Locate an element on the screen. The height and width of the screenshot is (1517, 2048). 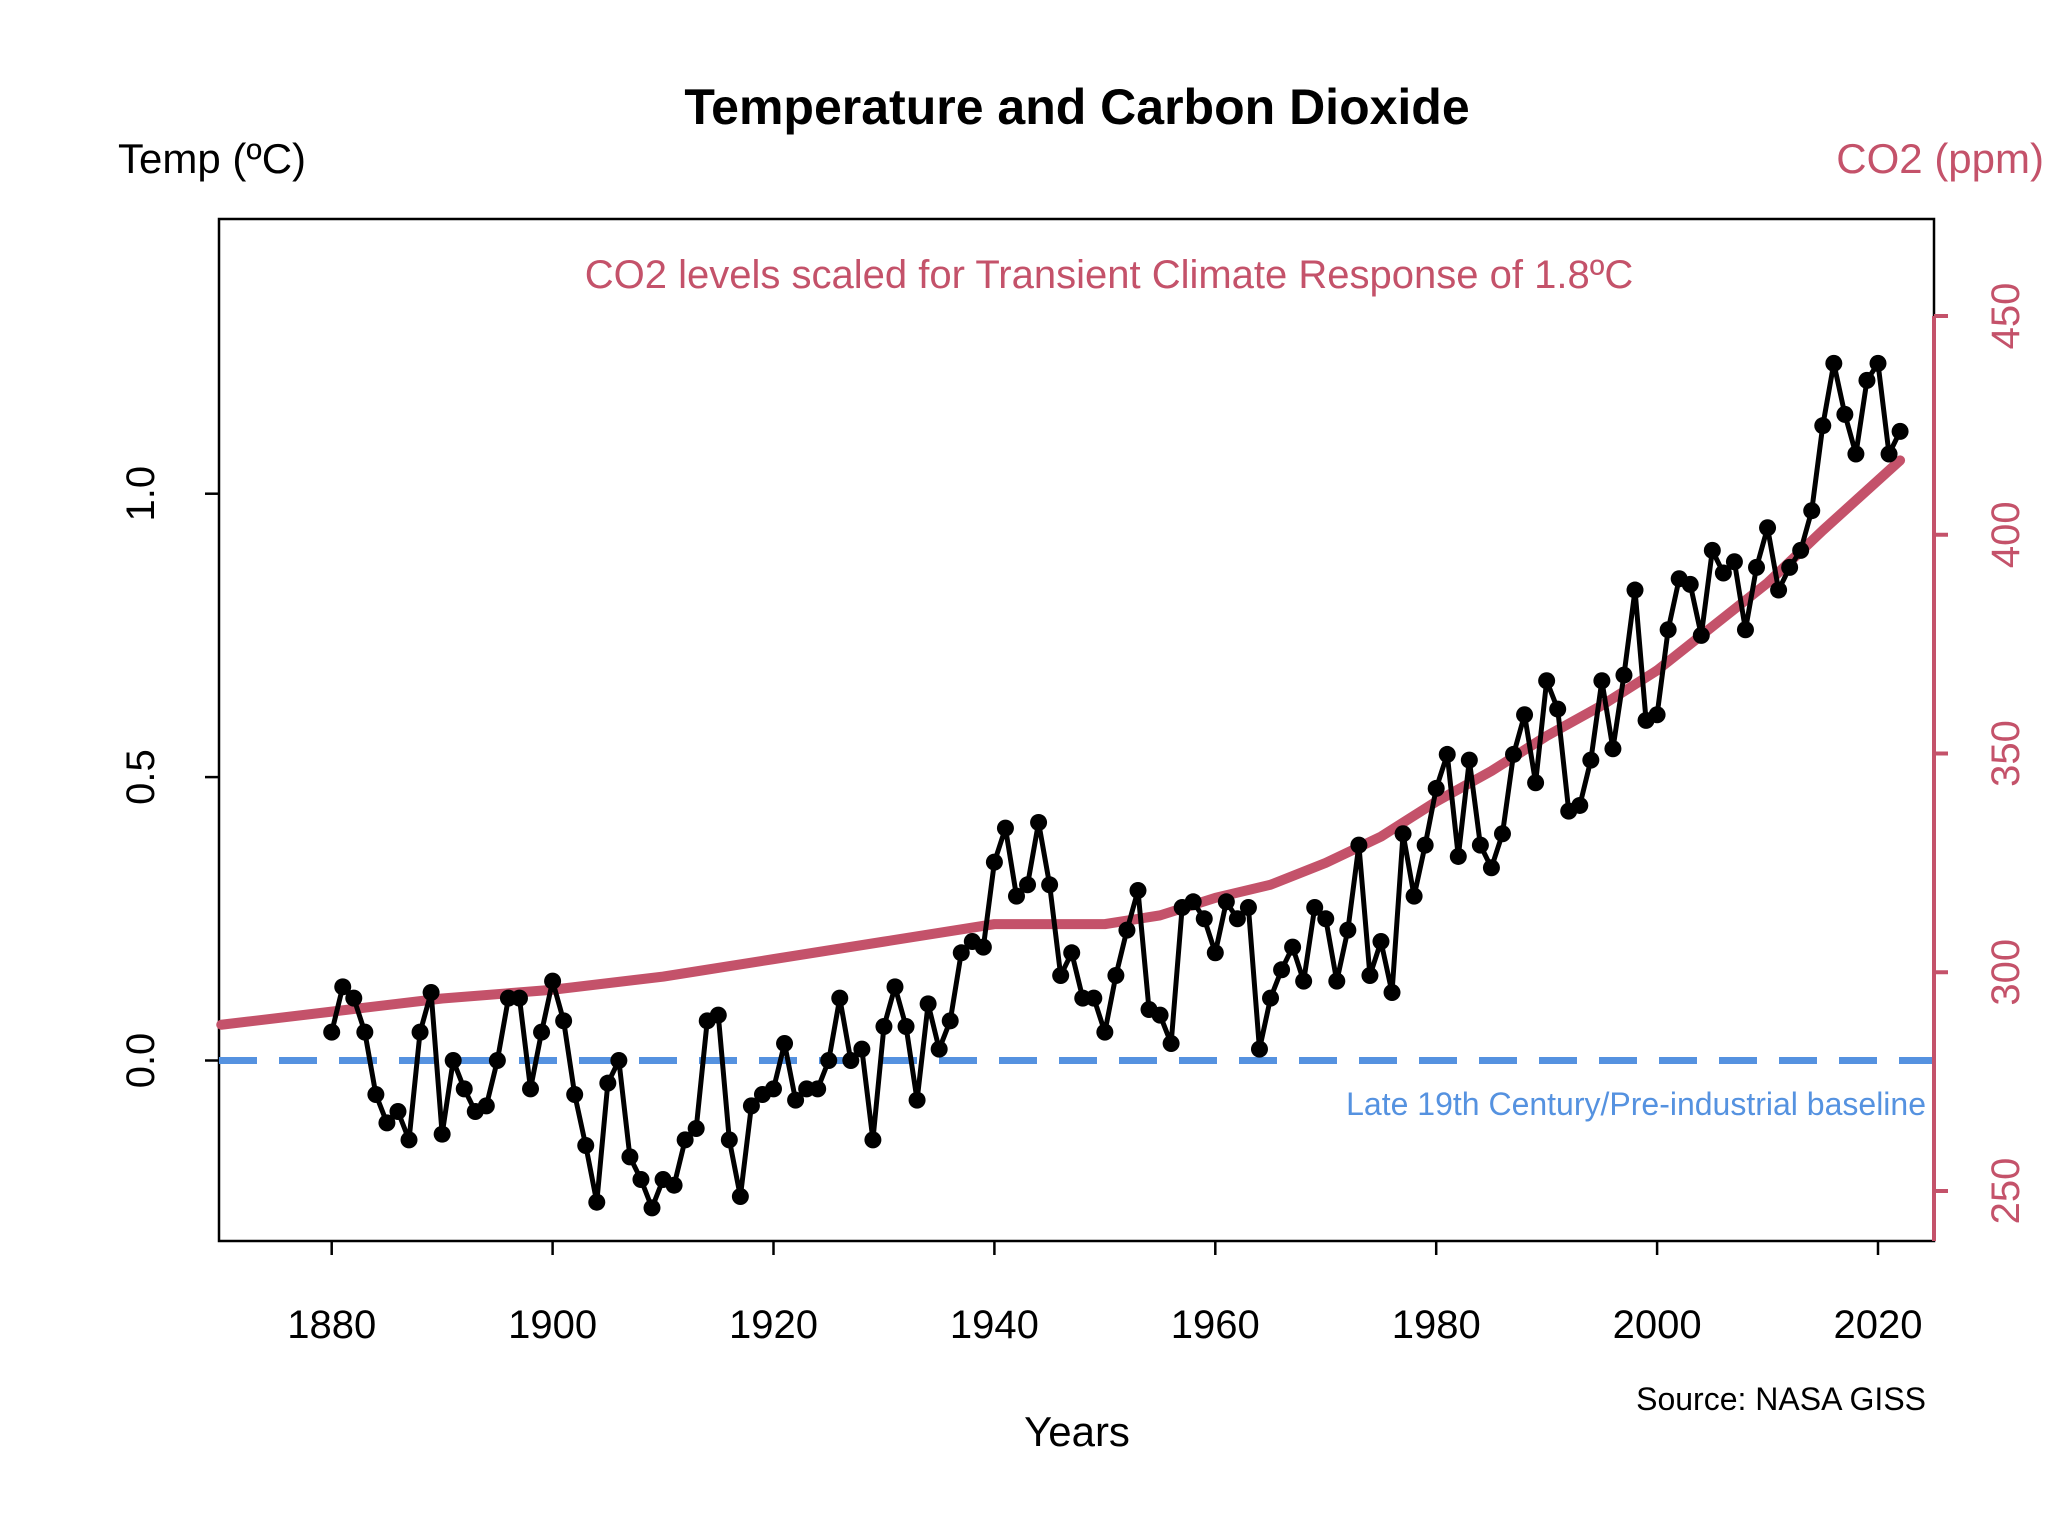
x-tick-label: 1920 is located at coordinates (773, 1325).